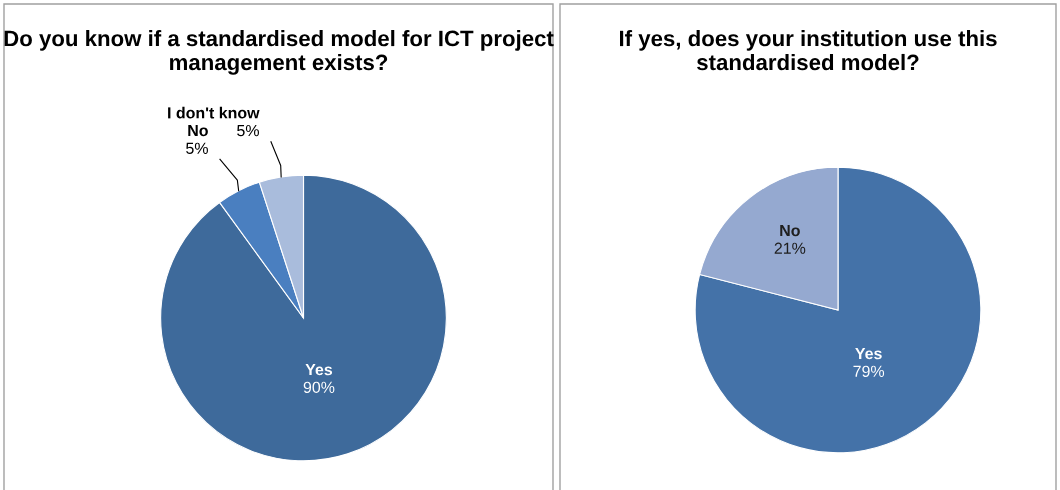 The image size is (1060, 490). What do you see at coordinates (319, 387) in the screenshot?
I see `data-label: 90%` at bounding box center [319, 387].